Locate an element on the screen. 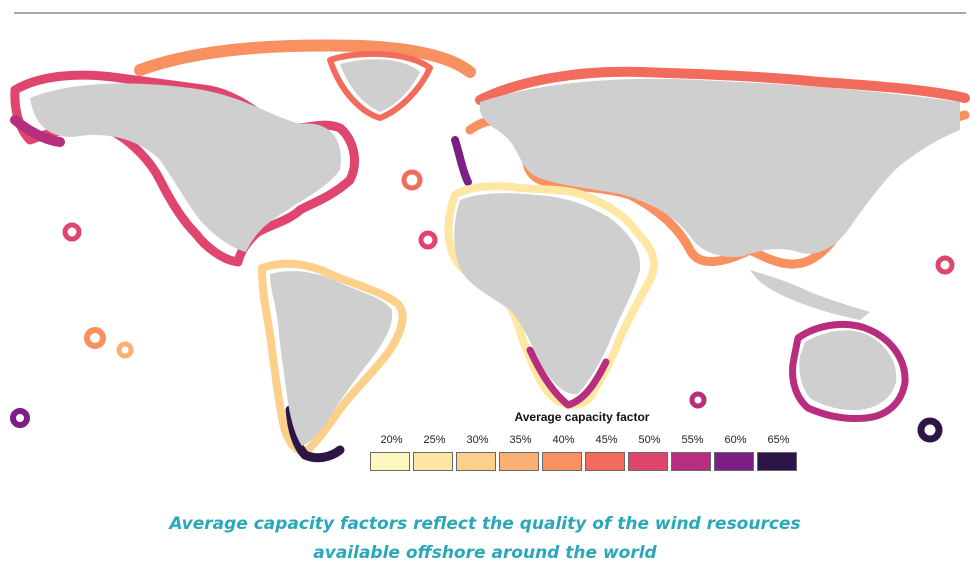 The image size is (970, 575). legend-swatches is located at coordinates (585, 461).